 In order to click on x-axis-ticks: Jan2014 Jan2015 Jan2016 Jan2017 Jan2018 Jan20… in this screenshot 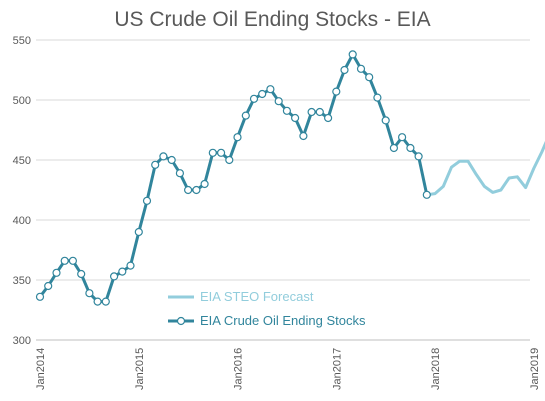, I will do `click(288, 369)`.